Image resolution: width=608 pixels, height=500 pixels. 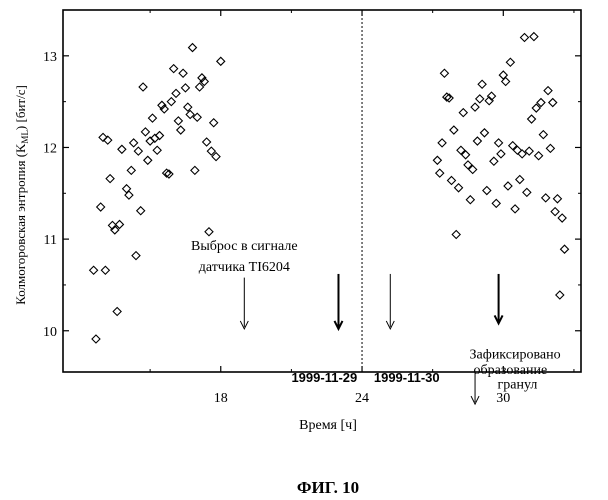 What do you see at coordinates (244, 267) in the screenshot?
I see `annotation-text: датчика TI6204` at bounding box center [244, 267].